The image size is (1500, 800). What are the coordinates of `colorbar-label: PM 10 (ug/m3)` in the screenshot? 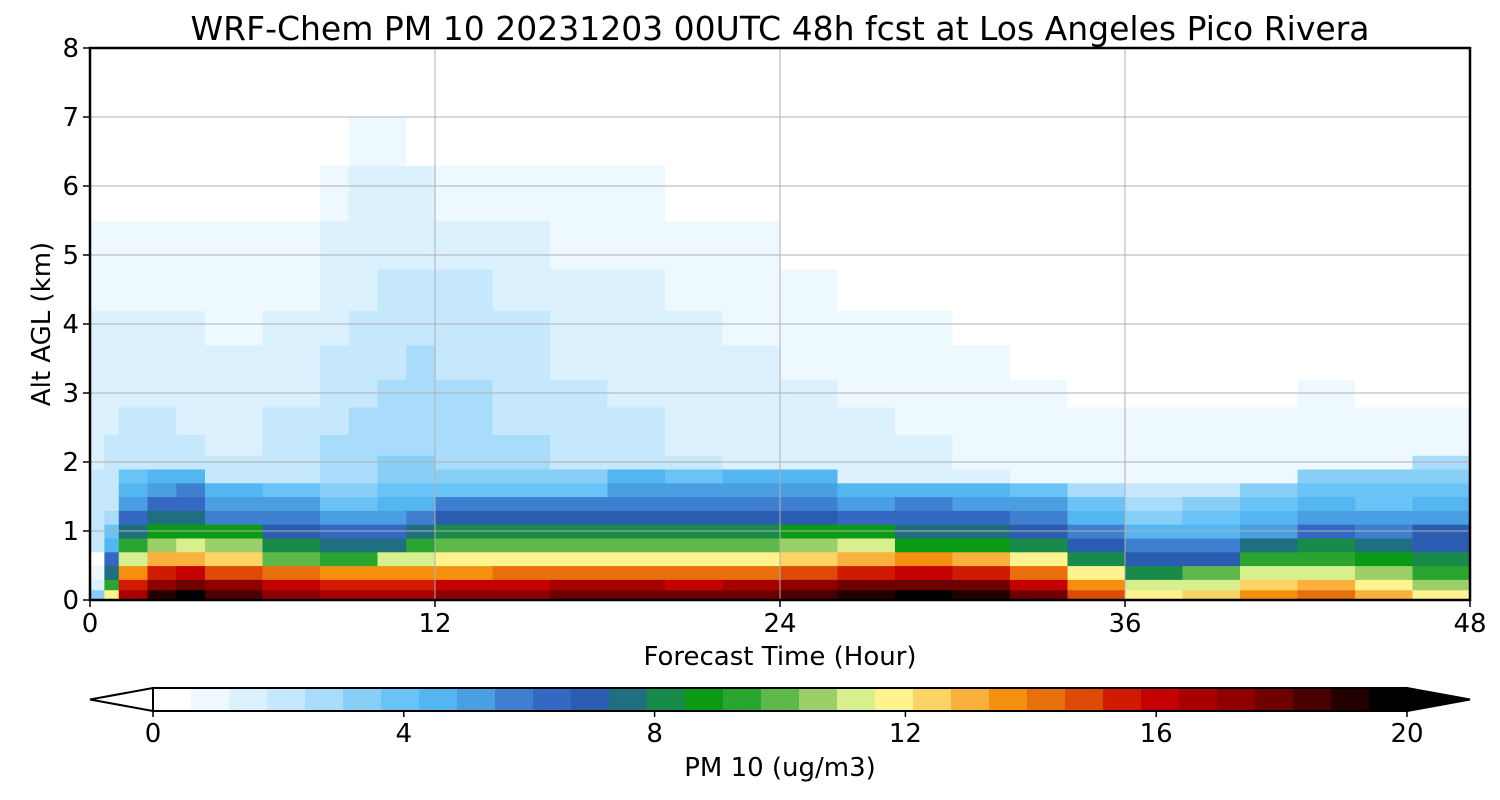 It's located at (780, 768).